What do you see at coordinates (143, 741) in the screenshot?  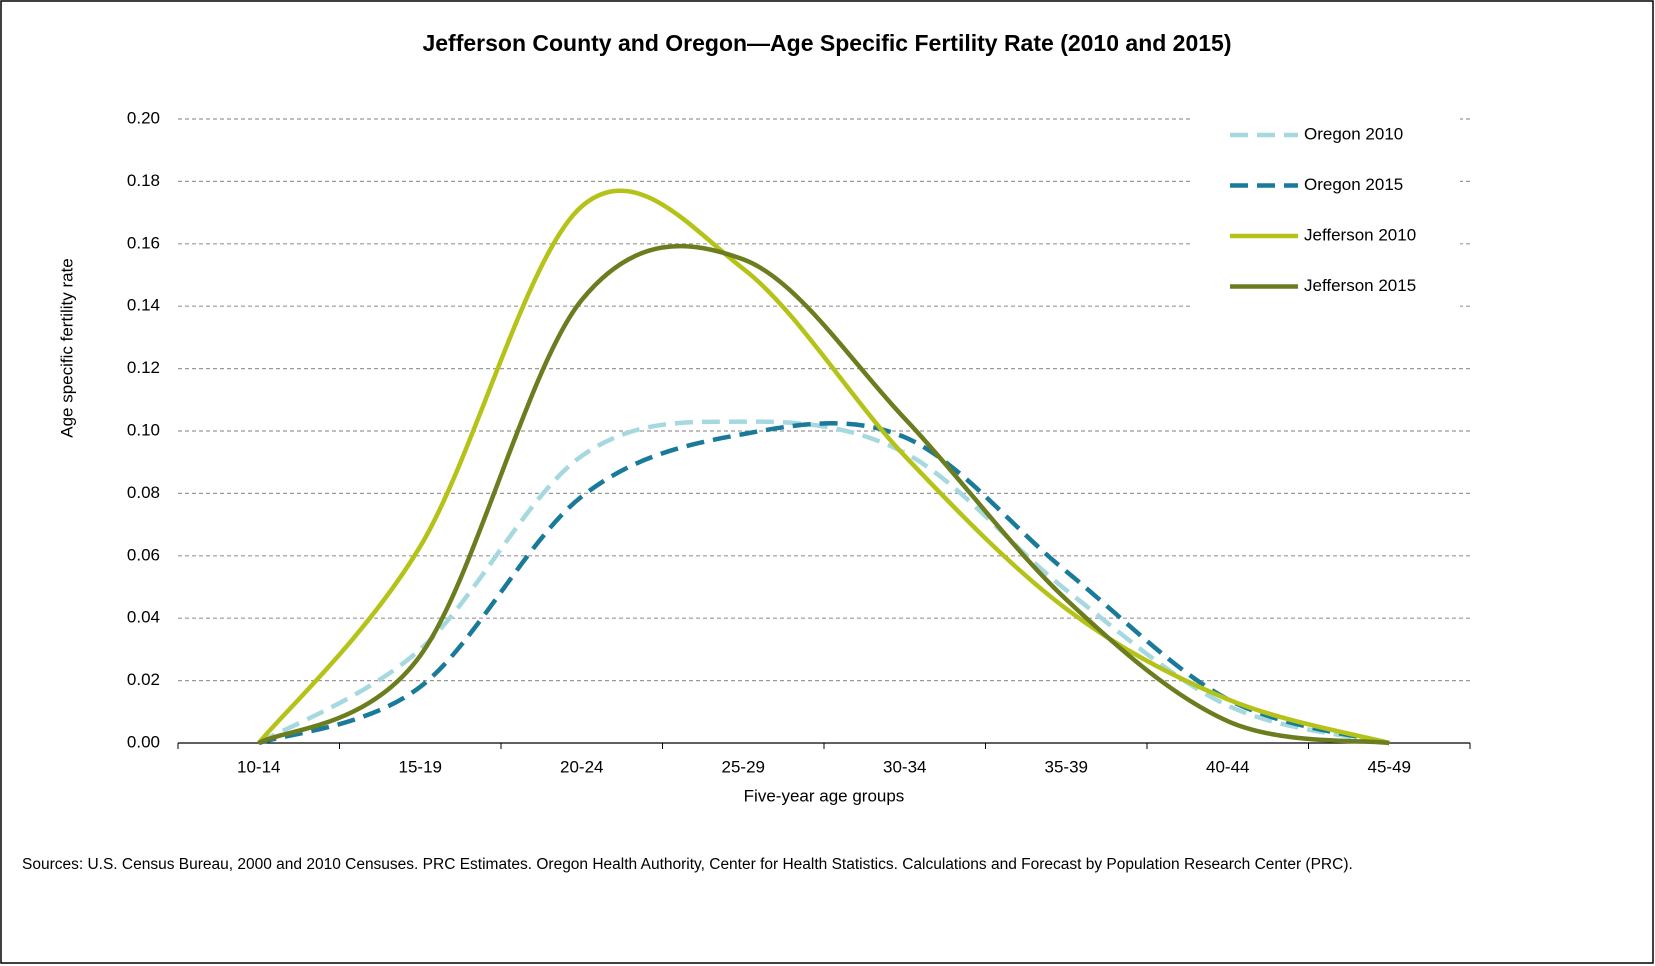 I see `y-tick-label: 0.00` at bounding box center [143, 741].